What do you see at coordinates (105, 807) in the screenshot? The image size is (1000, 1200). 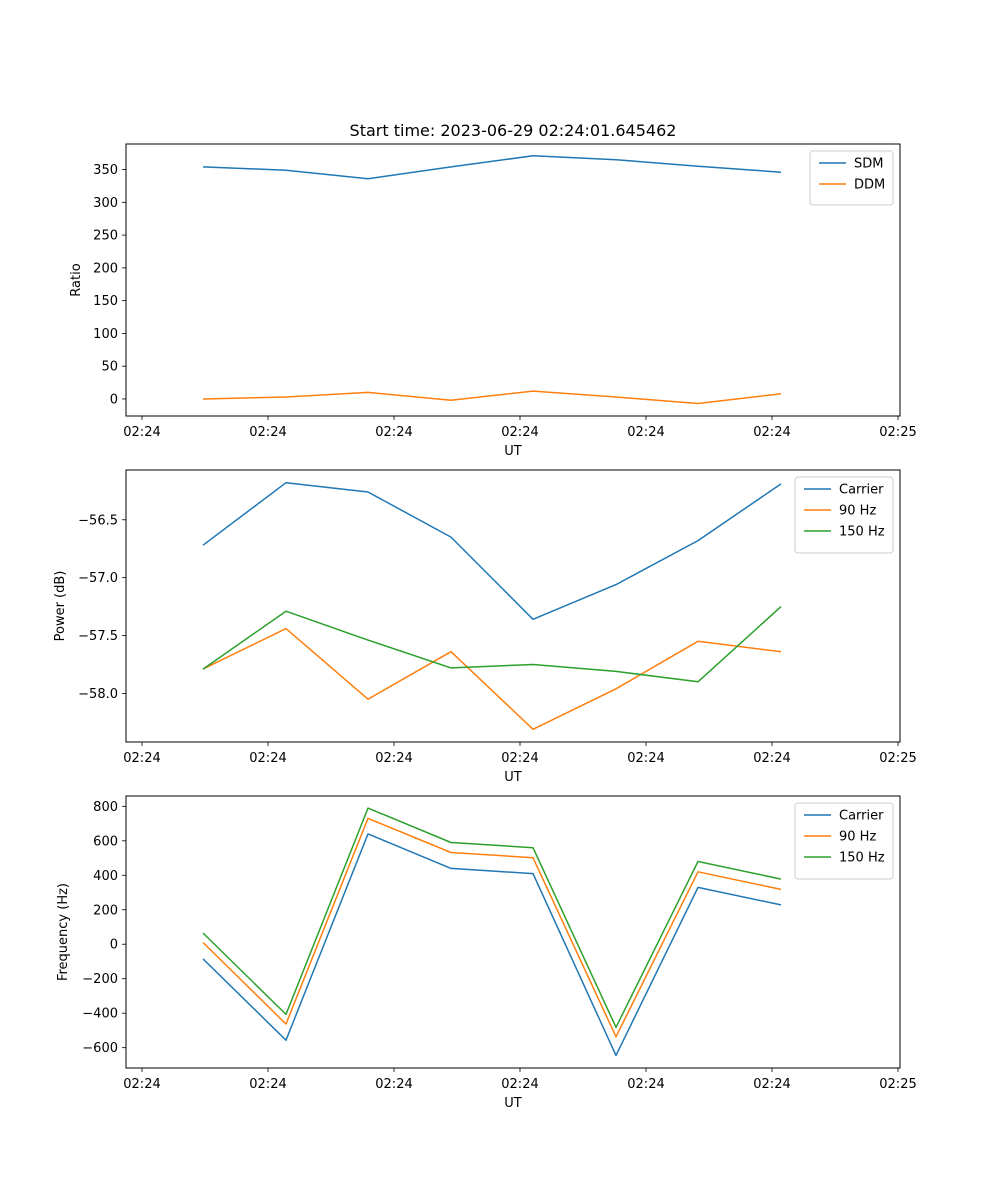 I see `y-tick-label: 800` at bounding box center [105, 807].